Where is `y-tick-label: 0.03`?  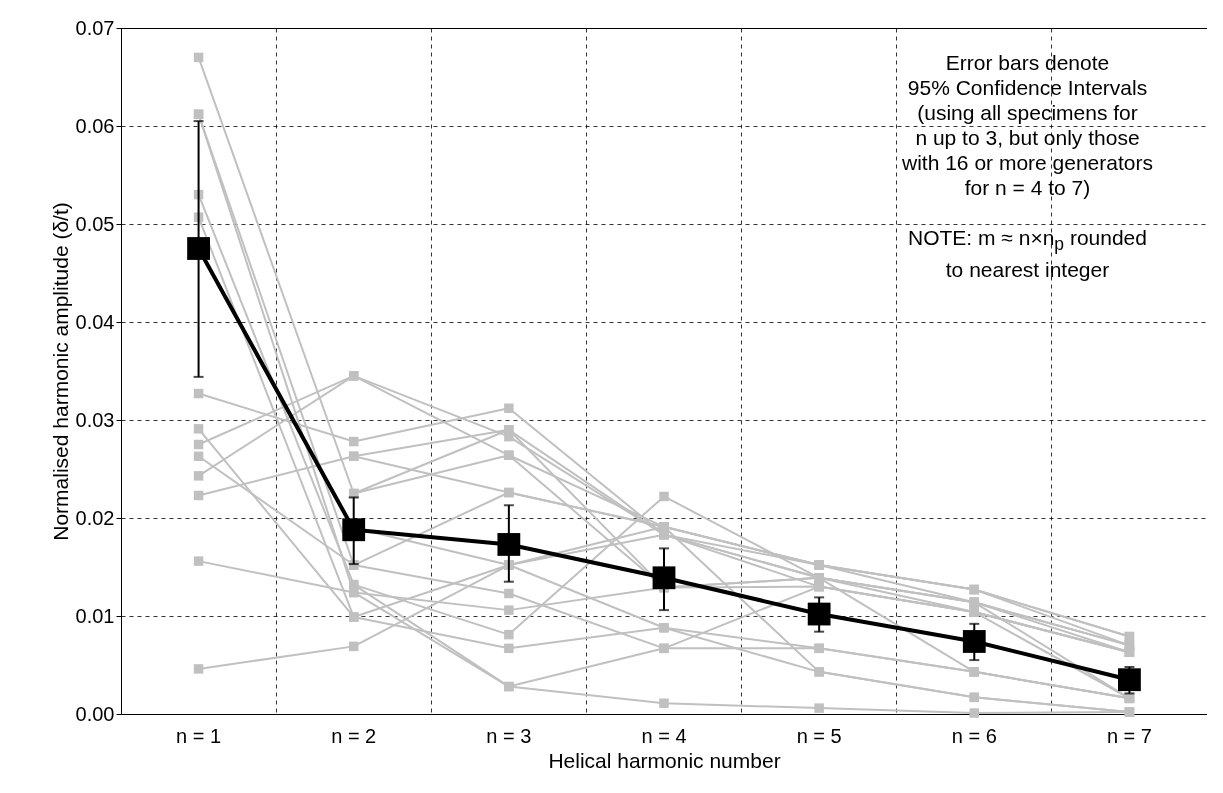
y-tick-label: 0.03 is located at coordinates (95, 419).